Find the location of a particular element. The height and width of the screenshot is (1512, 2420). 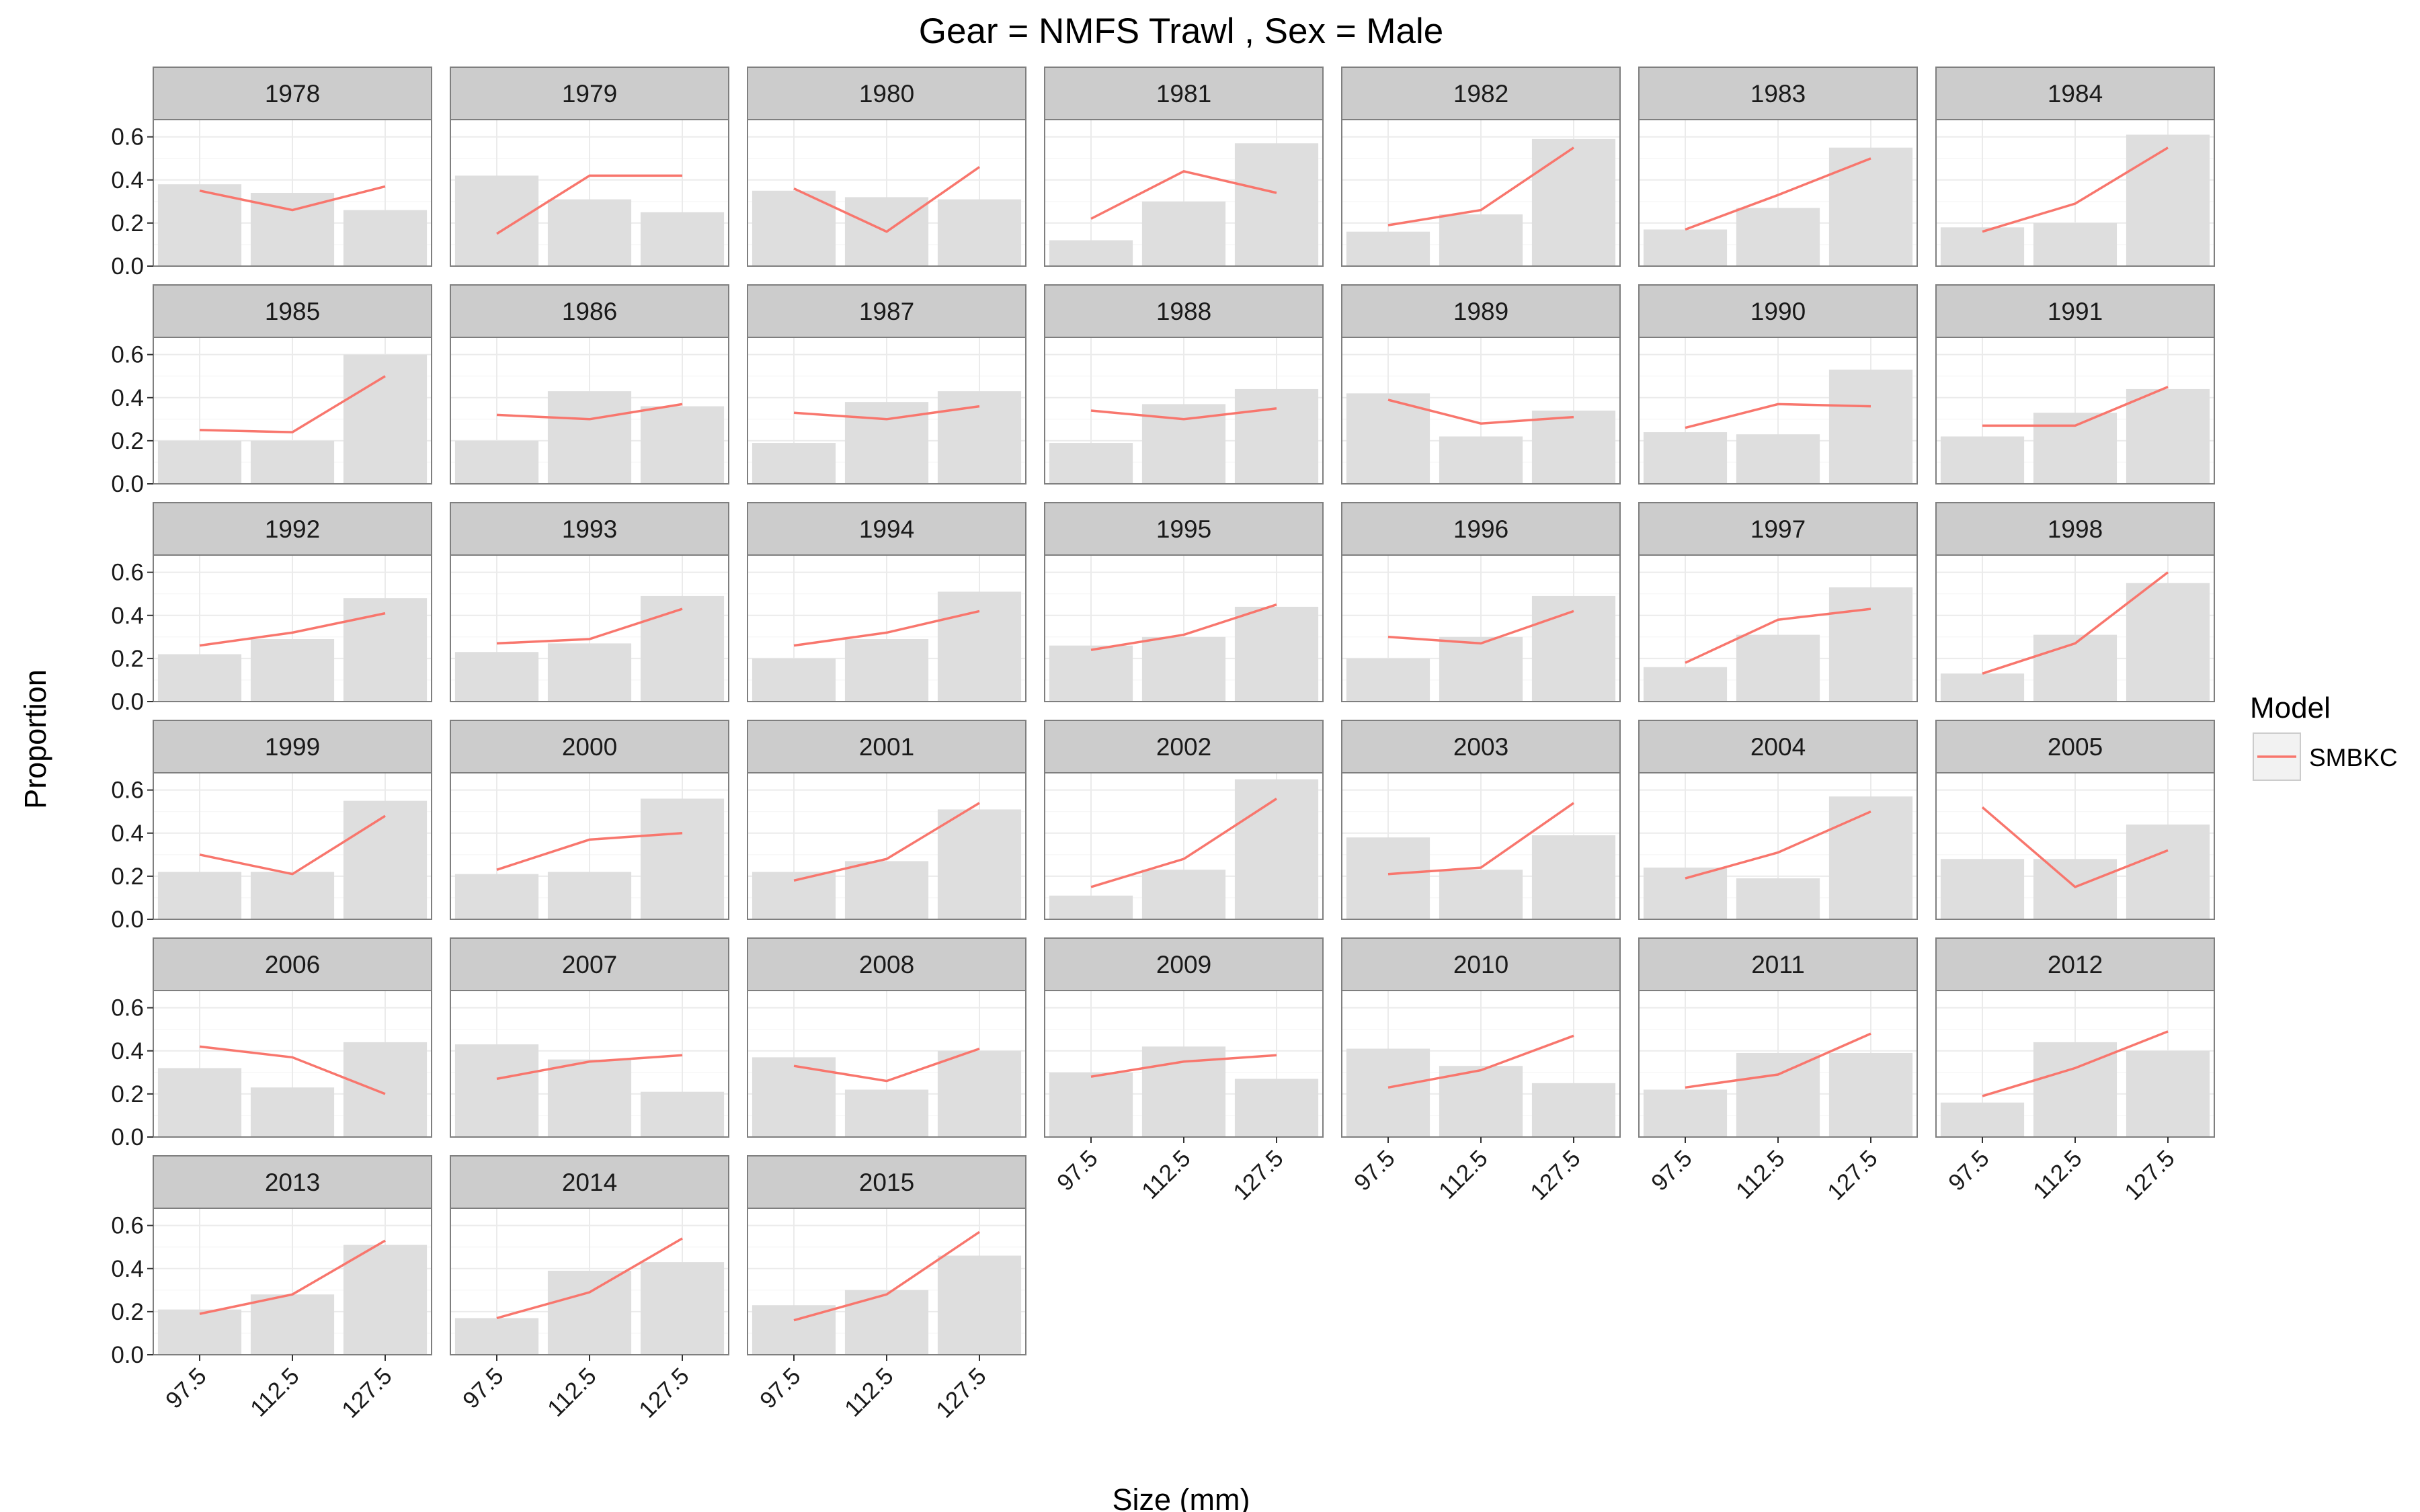

strip-label: 1990 is located at coordinates (1778, 312).